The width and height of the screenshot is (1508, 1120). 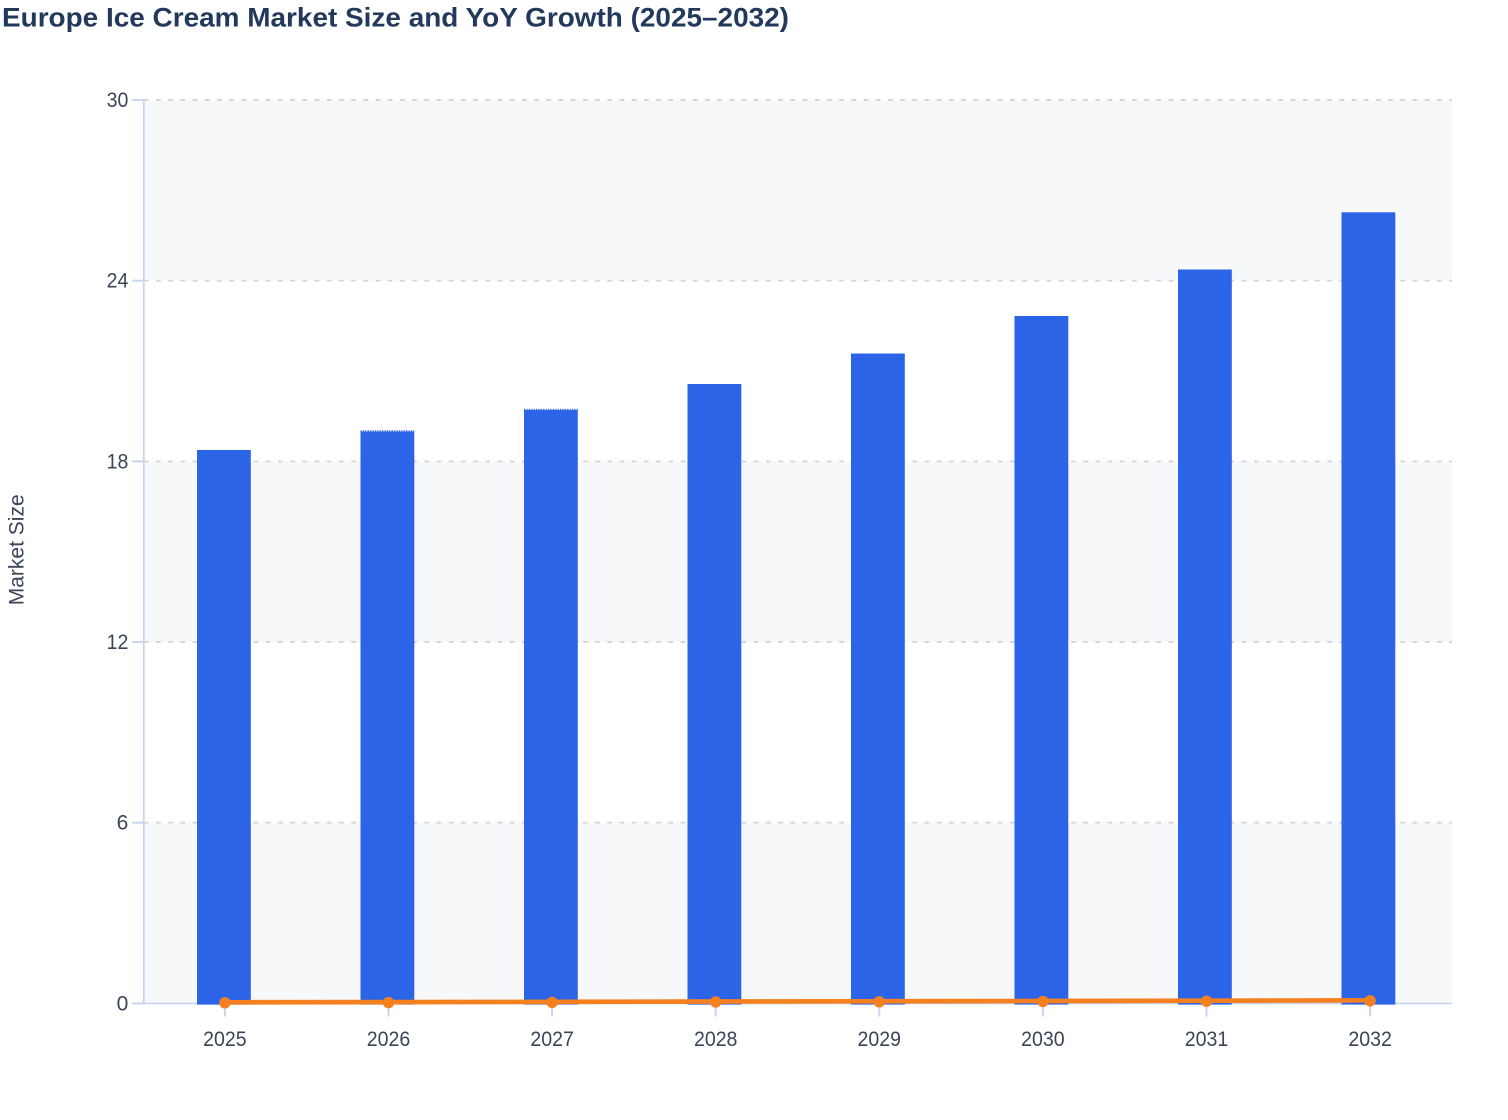 I want to click on svg-text: 18, so click(x=118, y=461).